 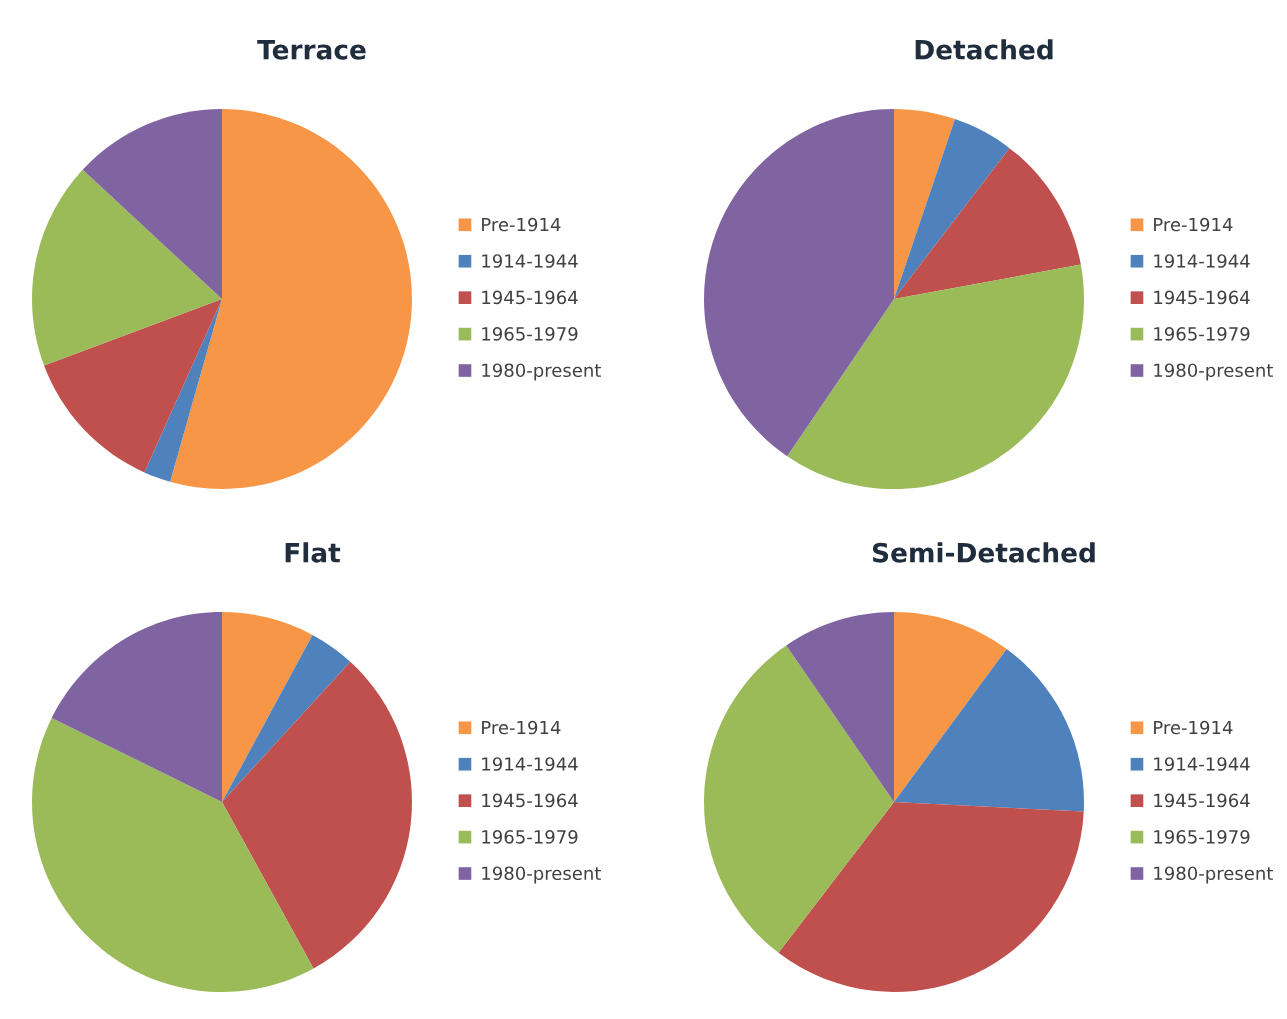 What do you see at coordinates (984, 49) in the screenshot?
I see `chart-title: Detached` at bounding box center [984, 49].